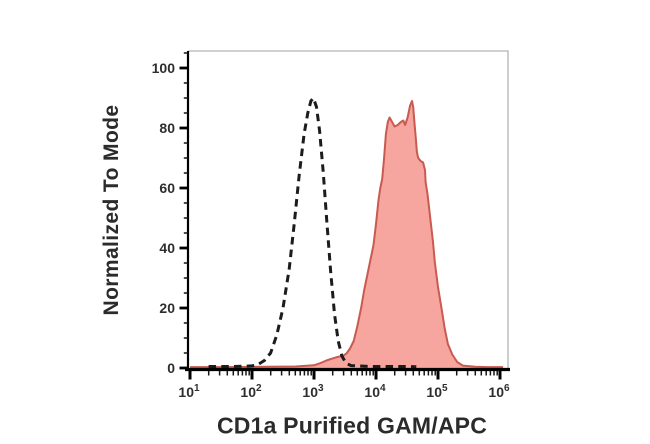 Image resolution: width=650 pixels, height=444 pixels. What do you see at coordinates (170, 214) in the screenshot?
I see `y-axis-ticks: 0 20 40 60 80 100` at bounding box center [170, 214].